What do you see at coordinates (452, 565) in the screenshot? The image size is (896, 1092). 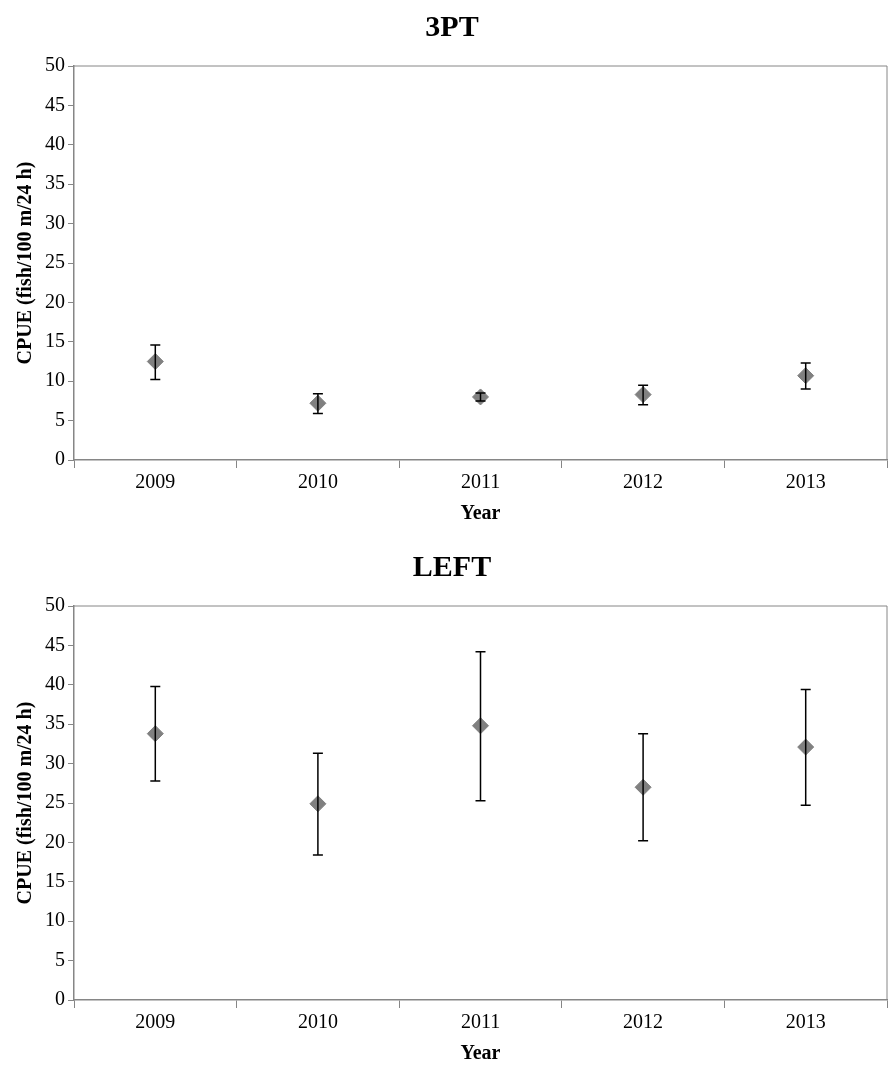 I see `chart-title: LEFT` at bounding box center [452, 565].